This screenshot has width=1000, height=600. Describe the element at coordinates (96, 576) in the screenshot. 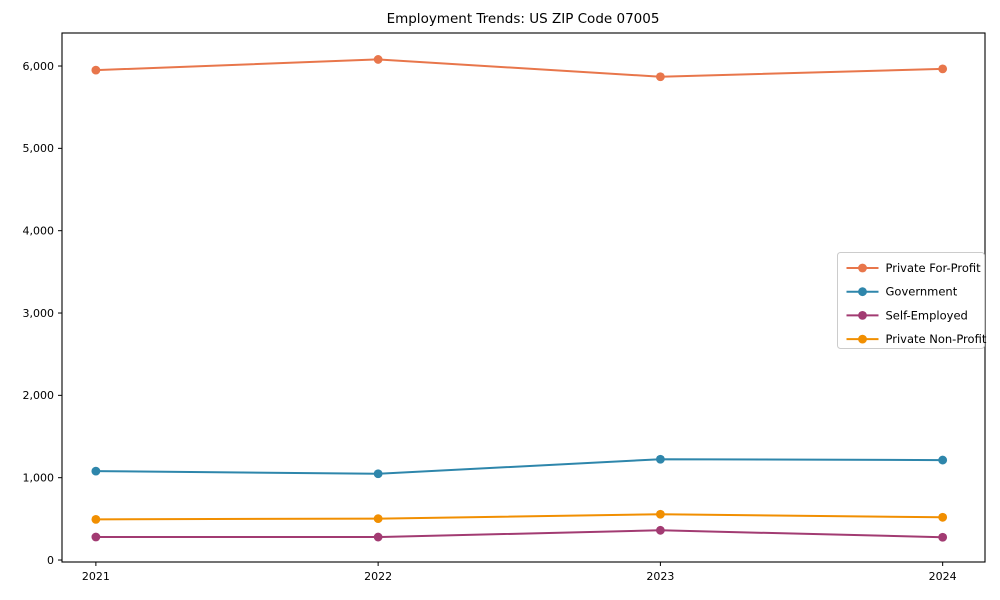

I see `x-tick-label: 2021` at that location.